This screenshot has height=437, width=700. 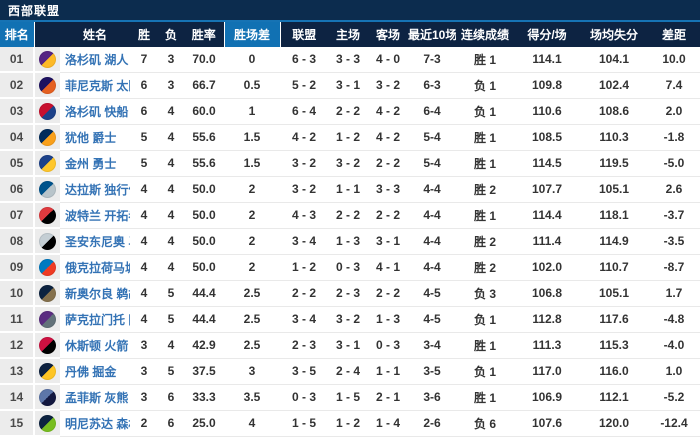 I want to click on timberwolves-logo-icon, so click(x=47, y=423).